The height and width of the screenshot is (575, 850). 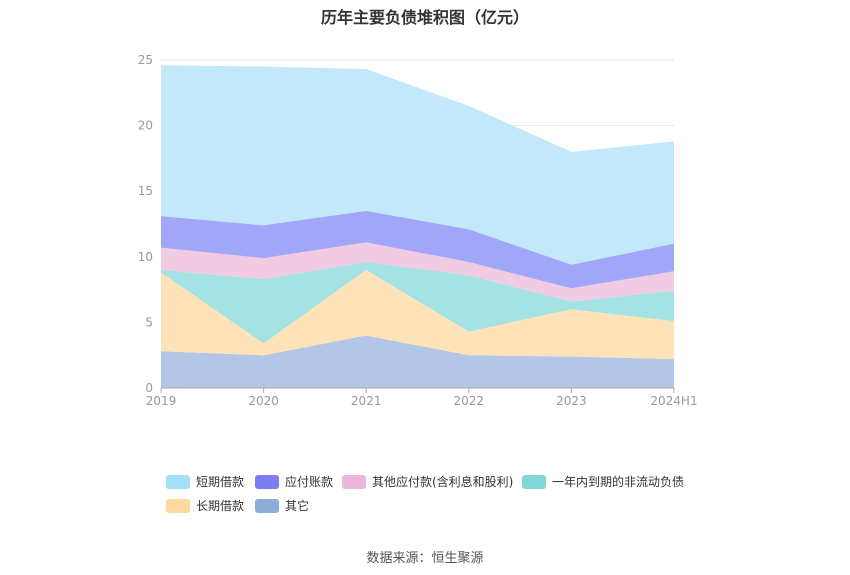 What do you see at coordinates (145, 191) in the screenshot?
I see `y-tick-label: 15` at bounding box center [145, 191].